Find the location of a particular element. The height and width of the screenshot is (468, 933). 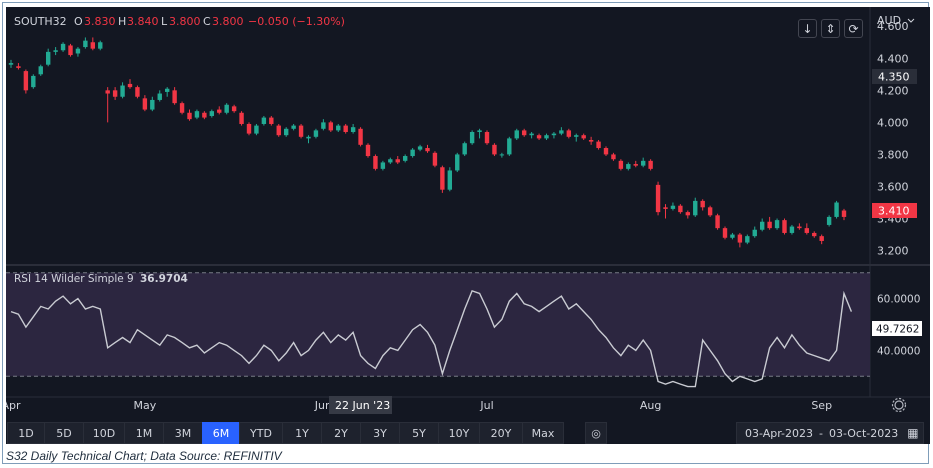

currency-chevron-icon is located at coordinates (911, 20).